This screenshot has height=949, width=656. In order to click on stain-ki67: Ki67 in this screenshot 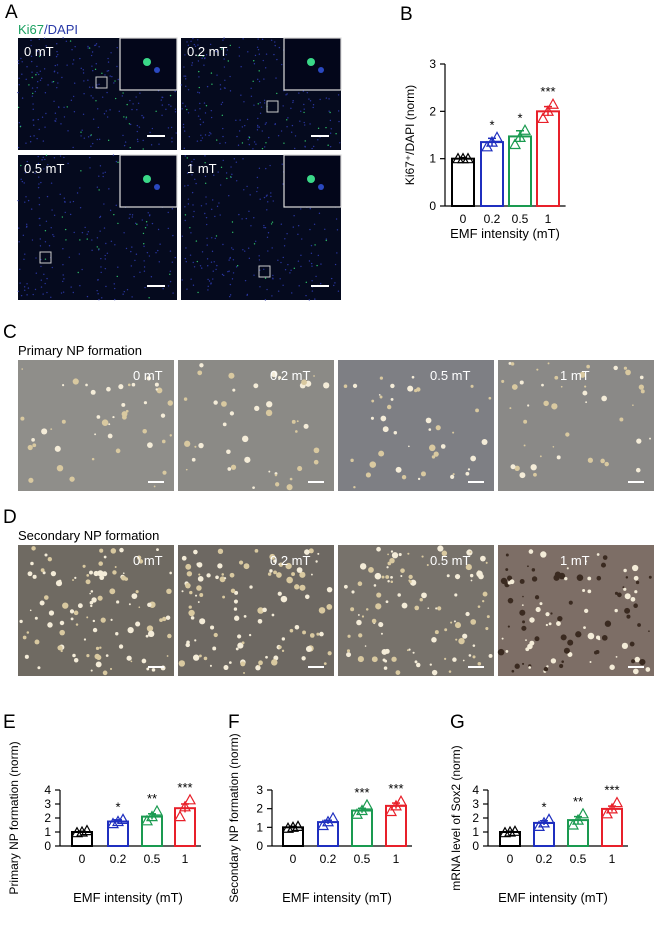, I will do `click(31, 29)`.